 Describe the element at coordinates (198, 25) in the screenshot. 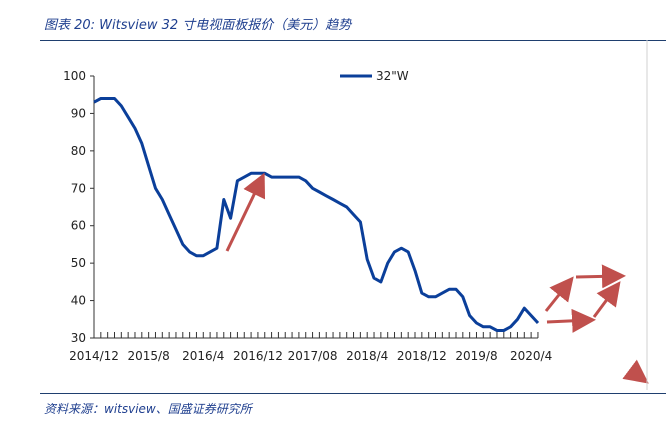

I see `figure-title: 图表 20: Witsview 32 寸电视面板报价（美元）趋势` at that location.